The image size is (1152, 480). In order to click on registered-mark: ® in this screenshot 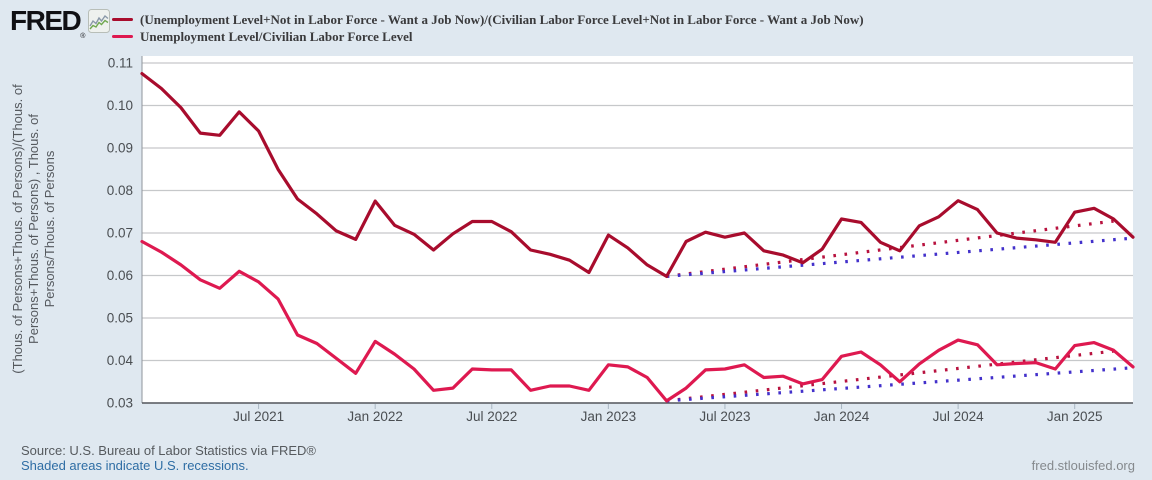, I will do `click(83, 36)`.